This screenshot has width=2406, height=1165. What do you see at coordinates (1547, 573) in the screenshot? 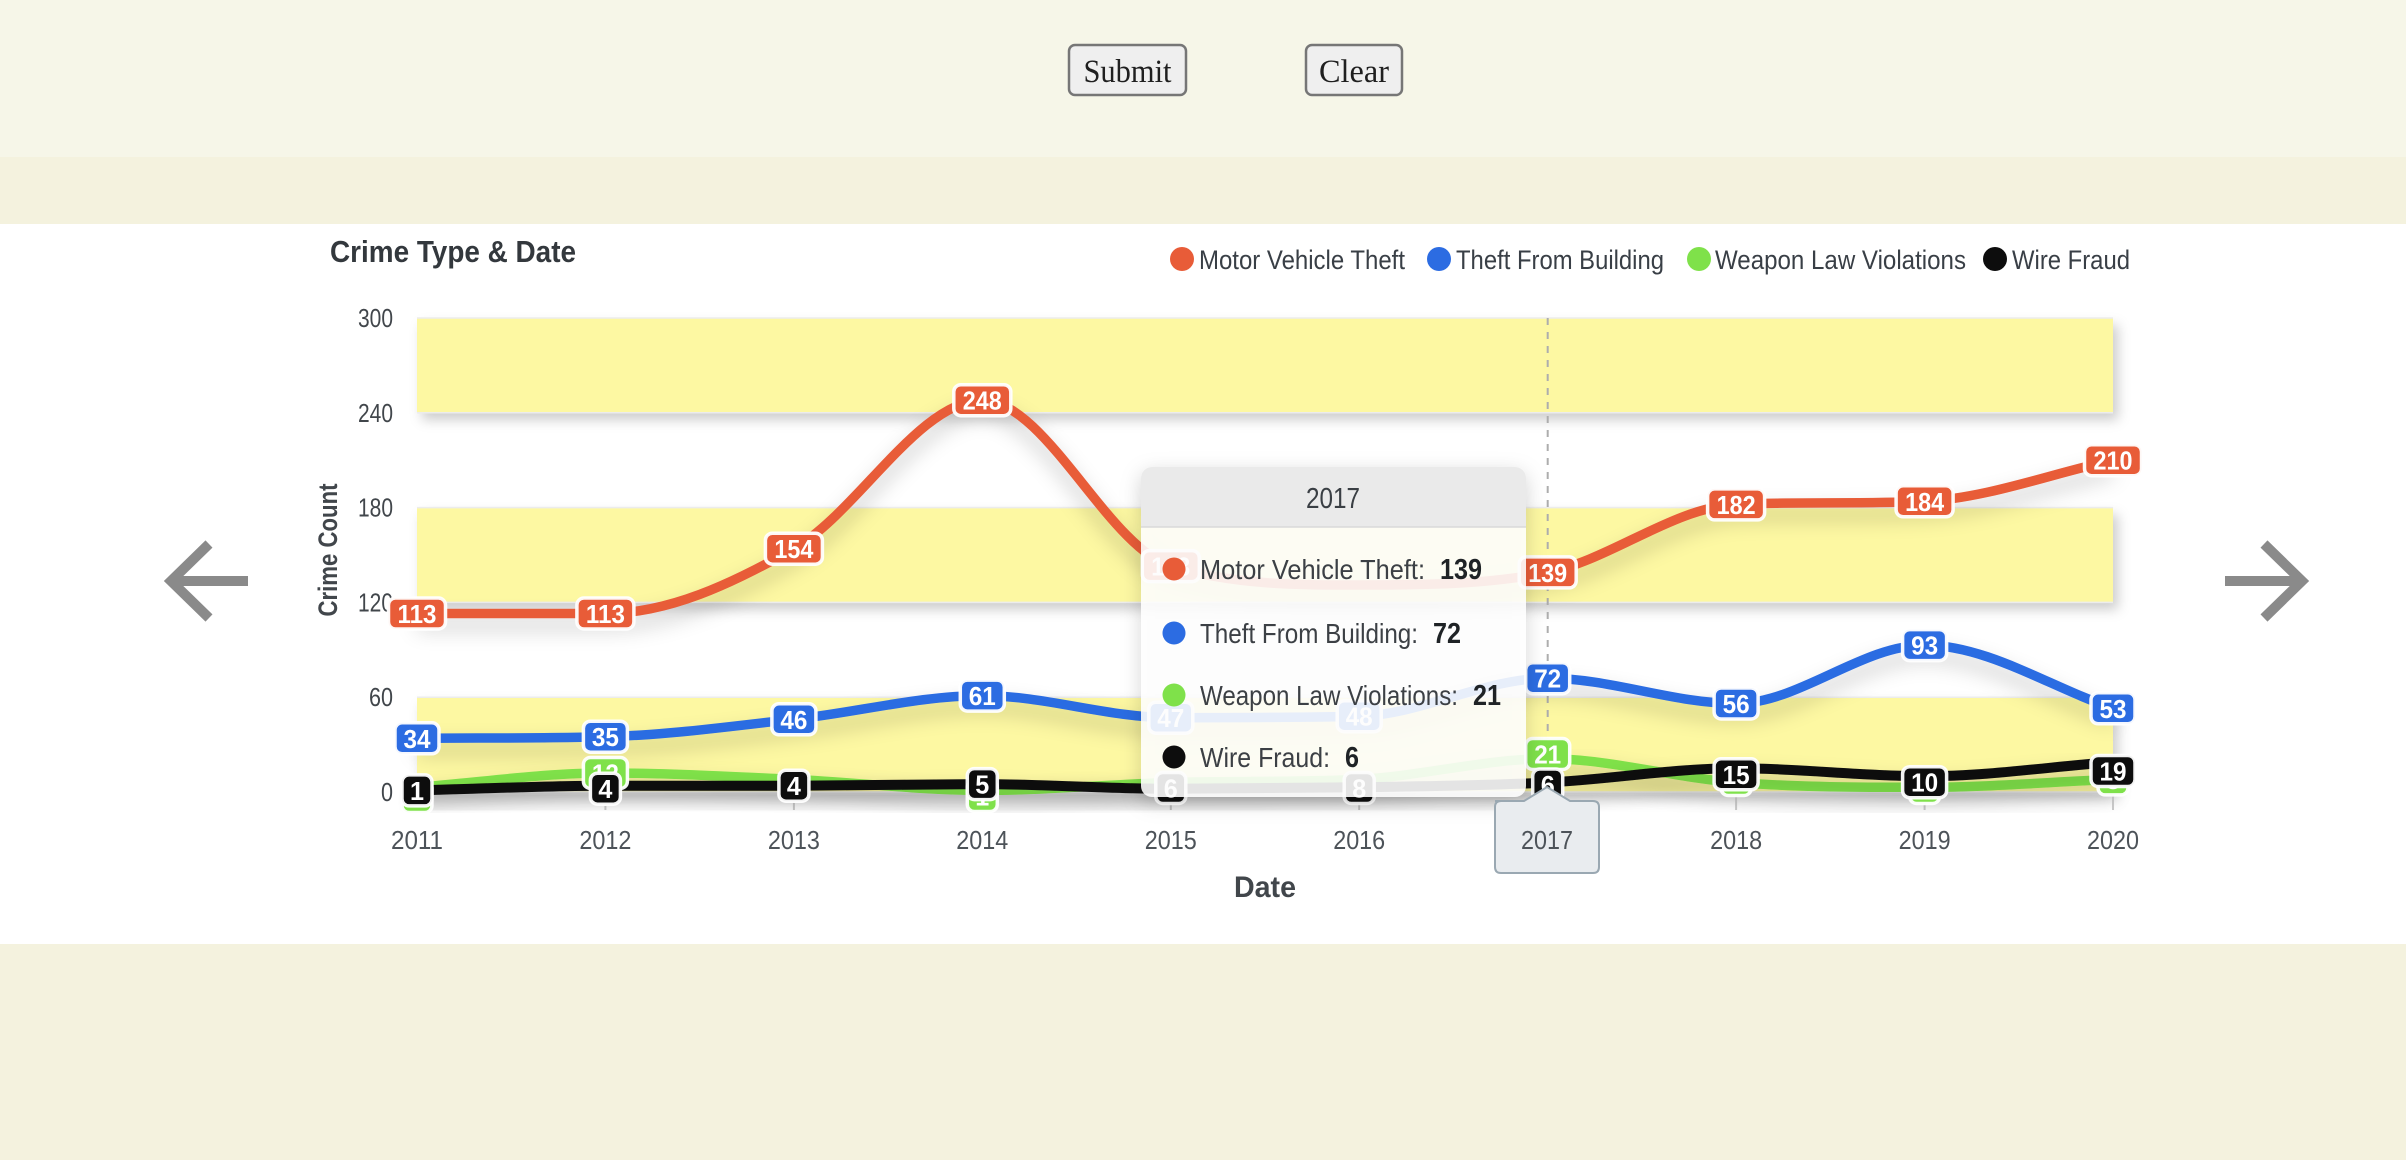
I see `svg-text: 139` at bounding box center [1547, 573].